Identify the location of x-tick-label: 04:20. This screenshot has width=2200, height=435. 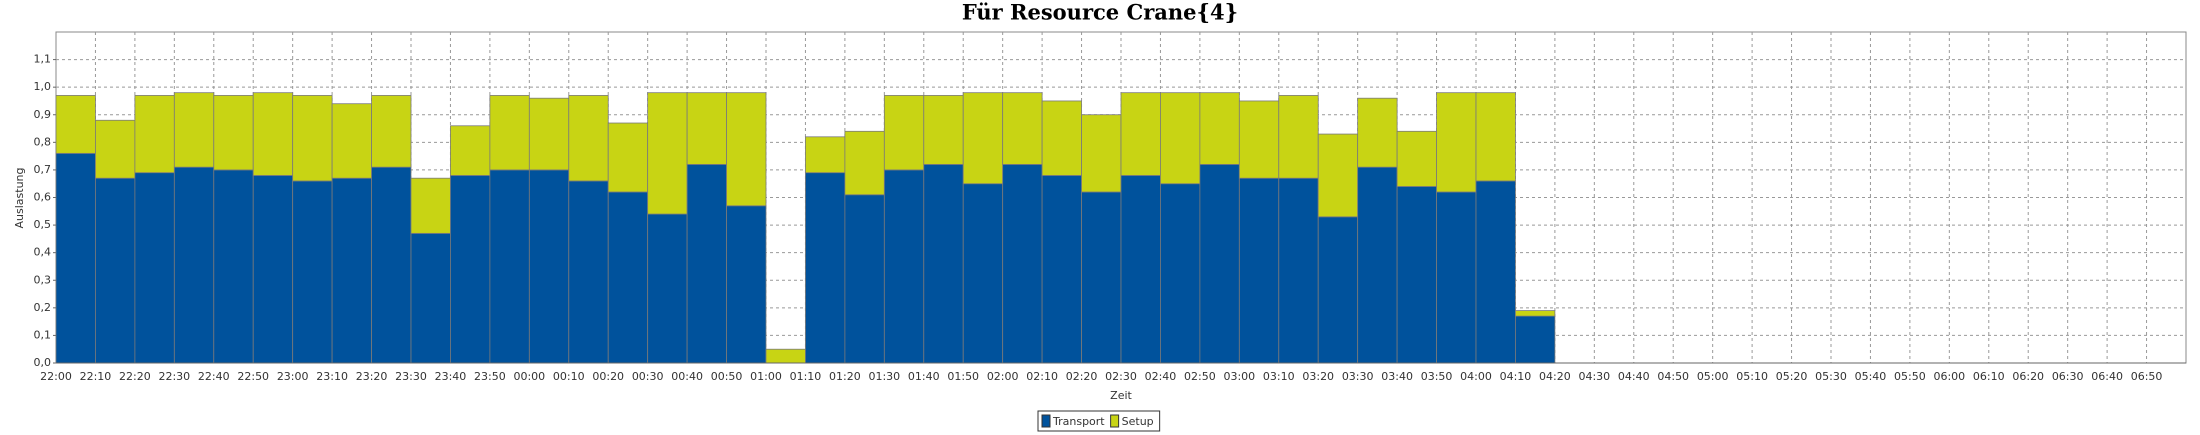
(1555, 376).